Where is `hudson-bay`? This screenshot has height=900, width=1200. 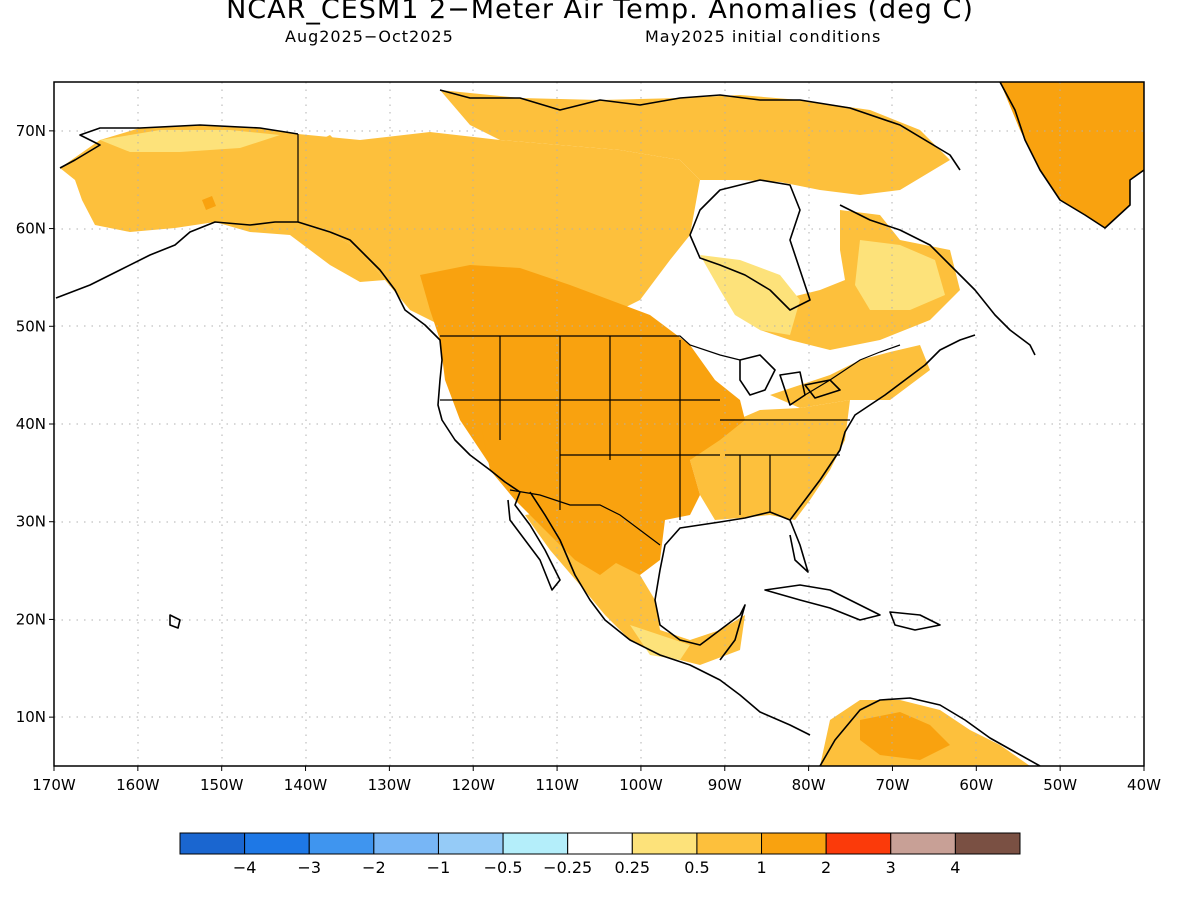 hudson-bay is located at coordinates (750, 245).